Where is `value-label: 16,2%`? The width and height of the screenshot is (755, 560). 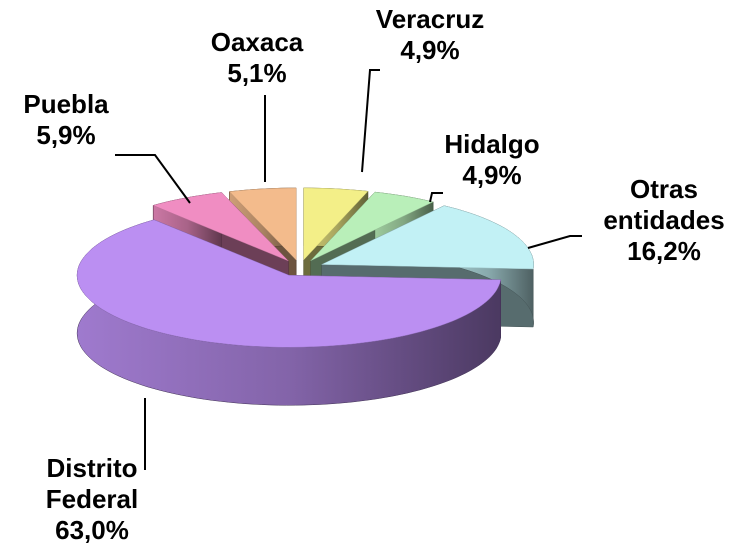 value-label: 16,2% is located at coordinates (664, 251).